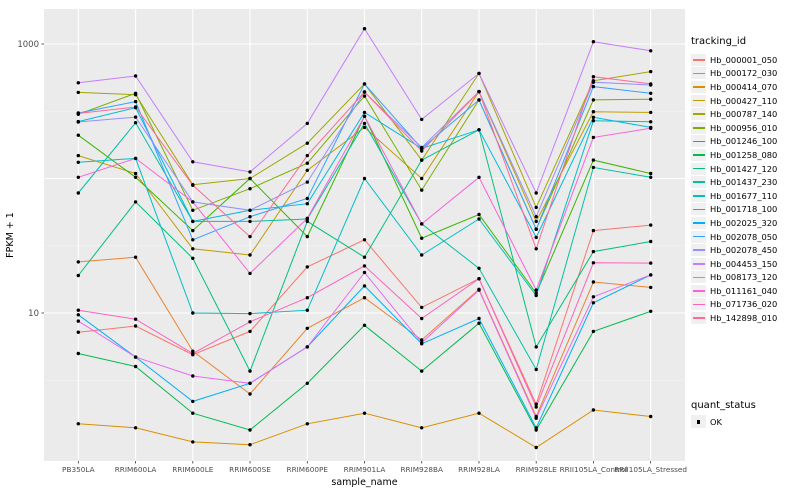 This screenshot has height=500, width=800. I want to click on legend-item-Hb_001437_230: Hb_001437_230, so click(745, 182).